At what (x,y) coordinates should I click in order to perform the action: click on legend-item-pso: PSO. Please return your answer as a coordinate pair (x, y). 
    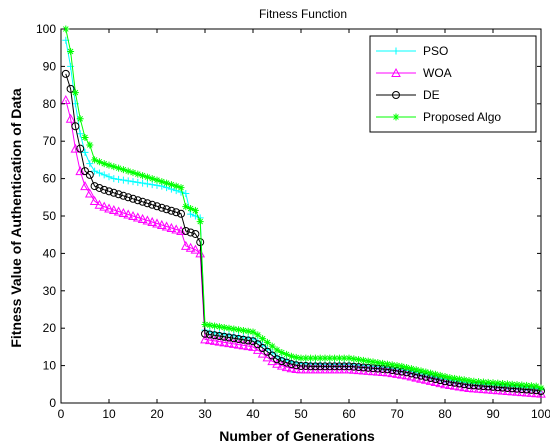
    Looking at the image, I should click on (412, 51).